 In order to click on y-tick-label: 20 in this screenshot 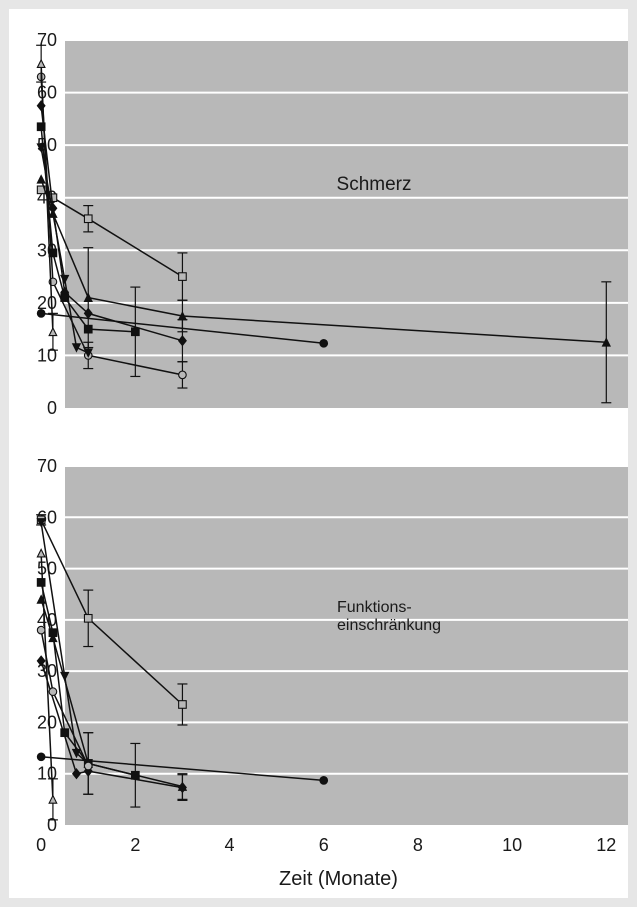, I will do `click(47, 722)`.